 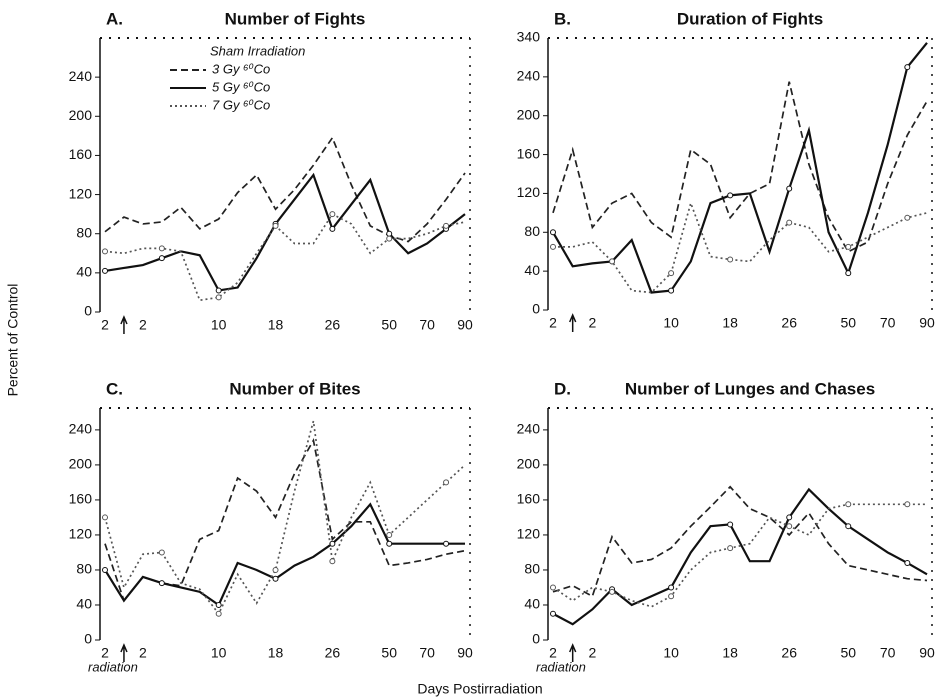 I want to click on legend-label: 7 Gy ⁶⁰Co, so click(x=241, y=104).